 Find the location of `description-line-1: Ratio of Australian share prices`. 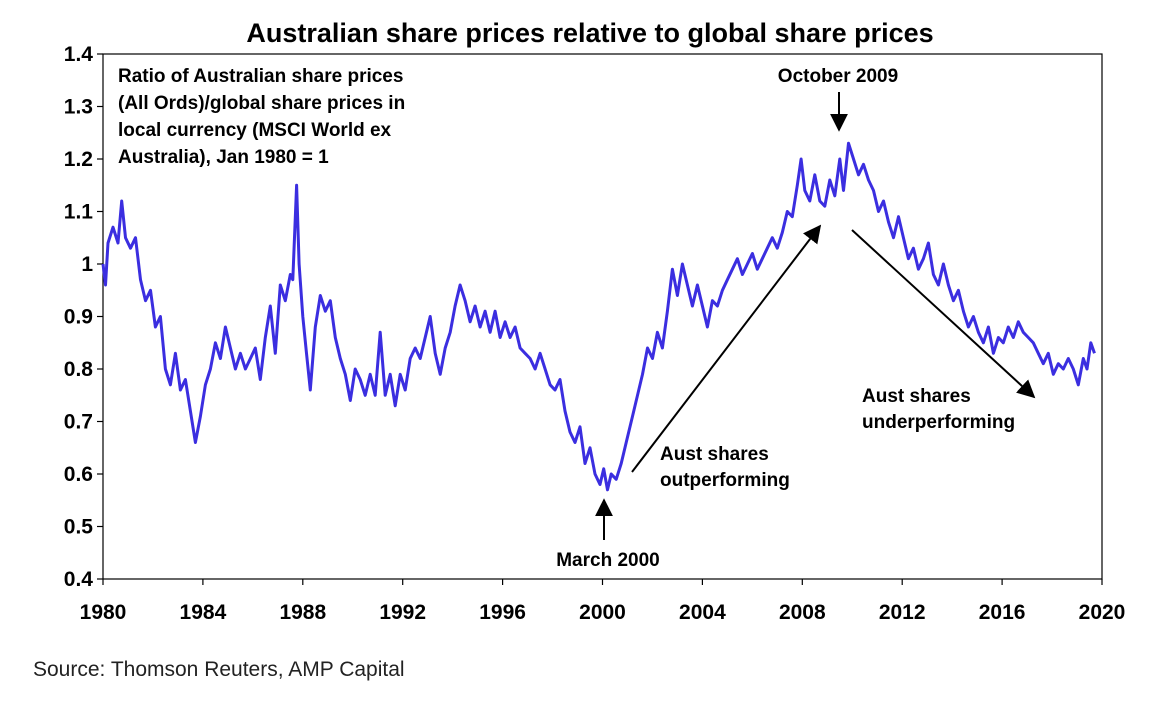

description-line-1: Ratio of Australian share prices is located at coordinates (260, 76).